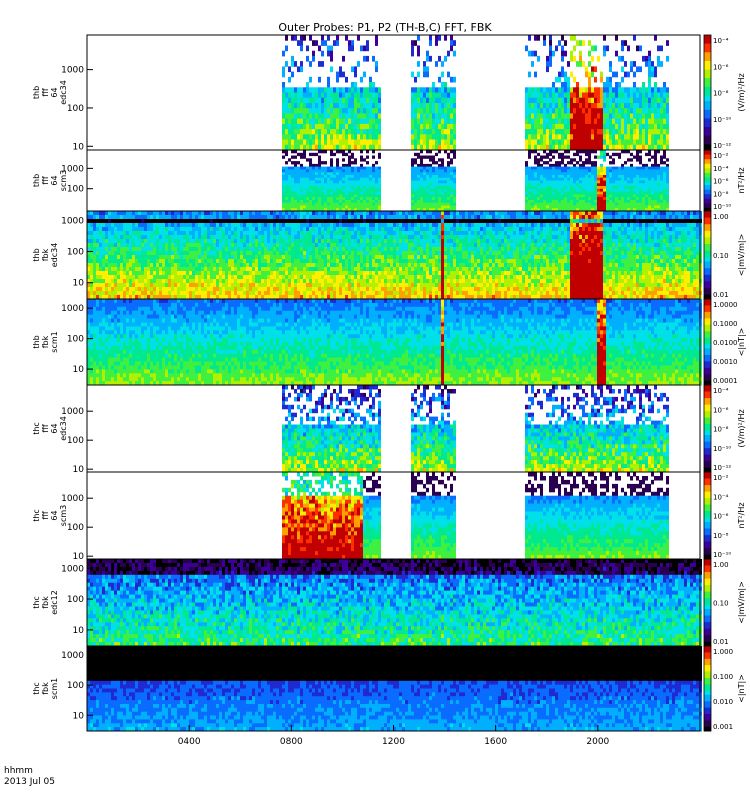 The image size is (750, 804). I want to click on x-tick-label: 2000, so click(597, 742).